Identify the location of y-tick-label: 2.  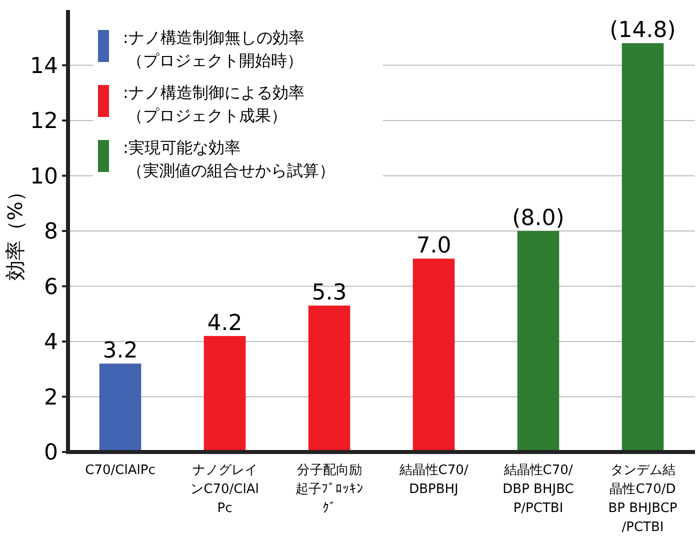
(51, 397).